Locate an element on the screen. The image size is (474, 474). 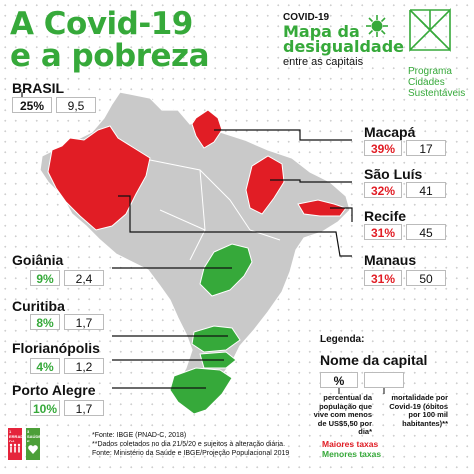
city-pct-macapa: 39% is located at coordinates (383, 148).